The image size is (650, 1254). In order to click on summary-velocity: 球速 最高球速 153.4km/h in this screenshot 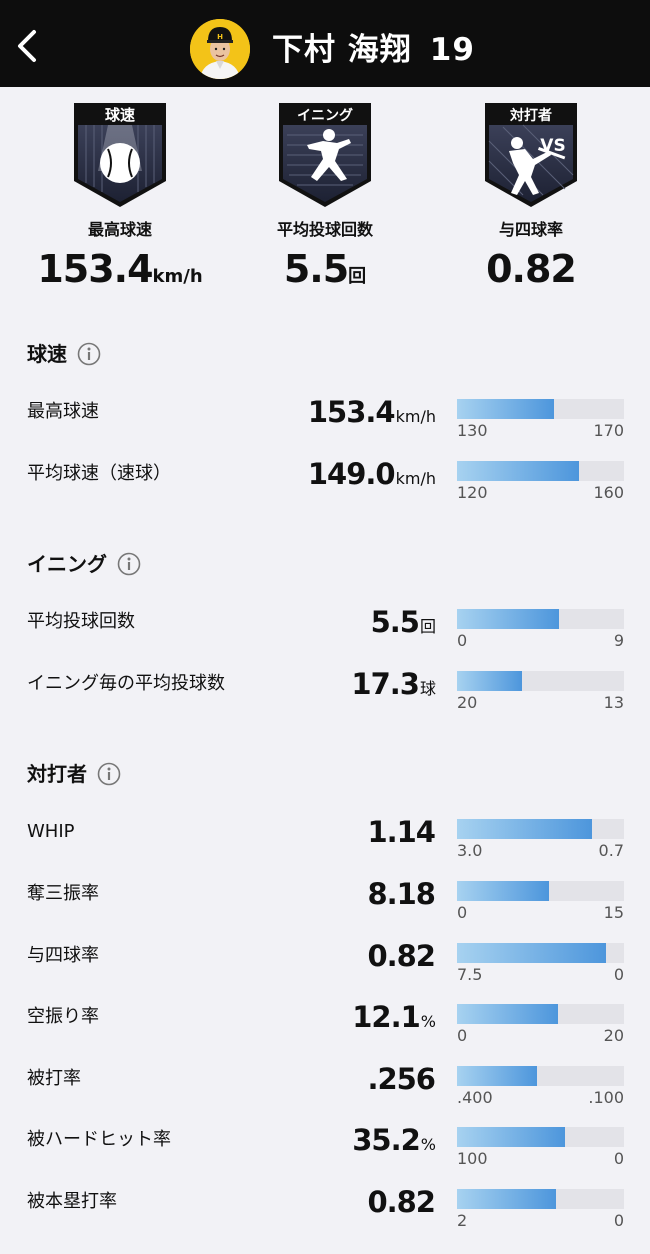, I will do `click(120, 200)`.